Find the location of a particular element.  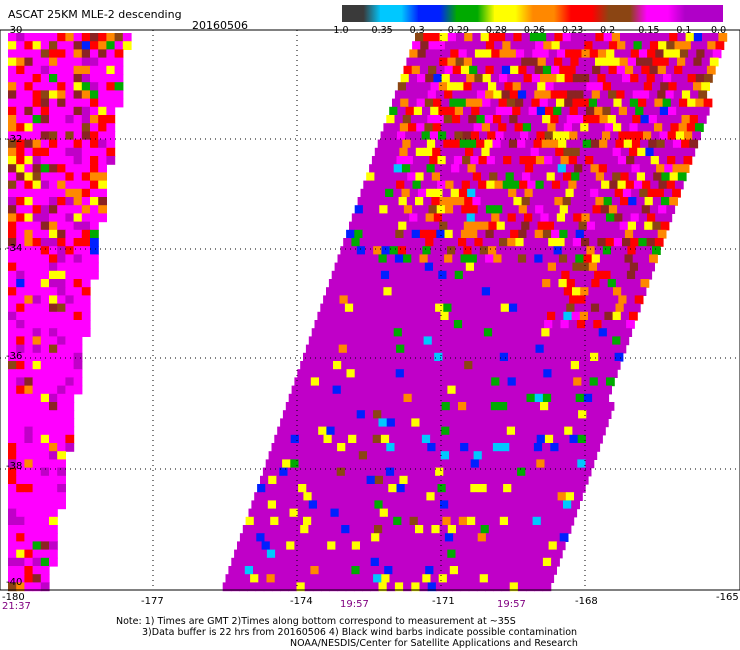

colorbar-tick-label: -0.26 is located at coordinates (533, 30).